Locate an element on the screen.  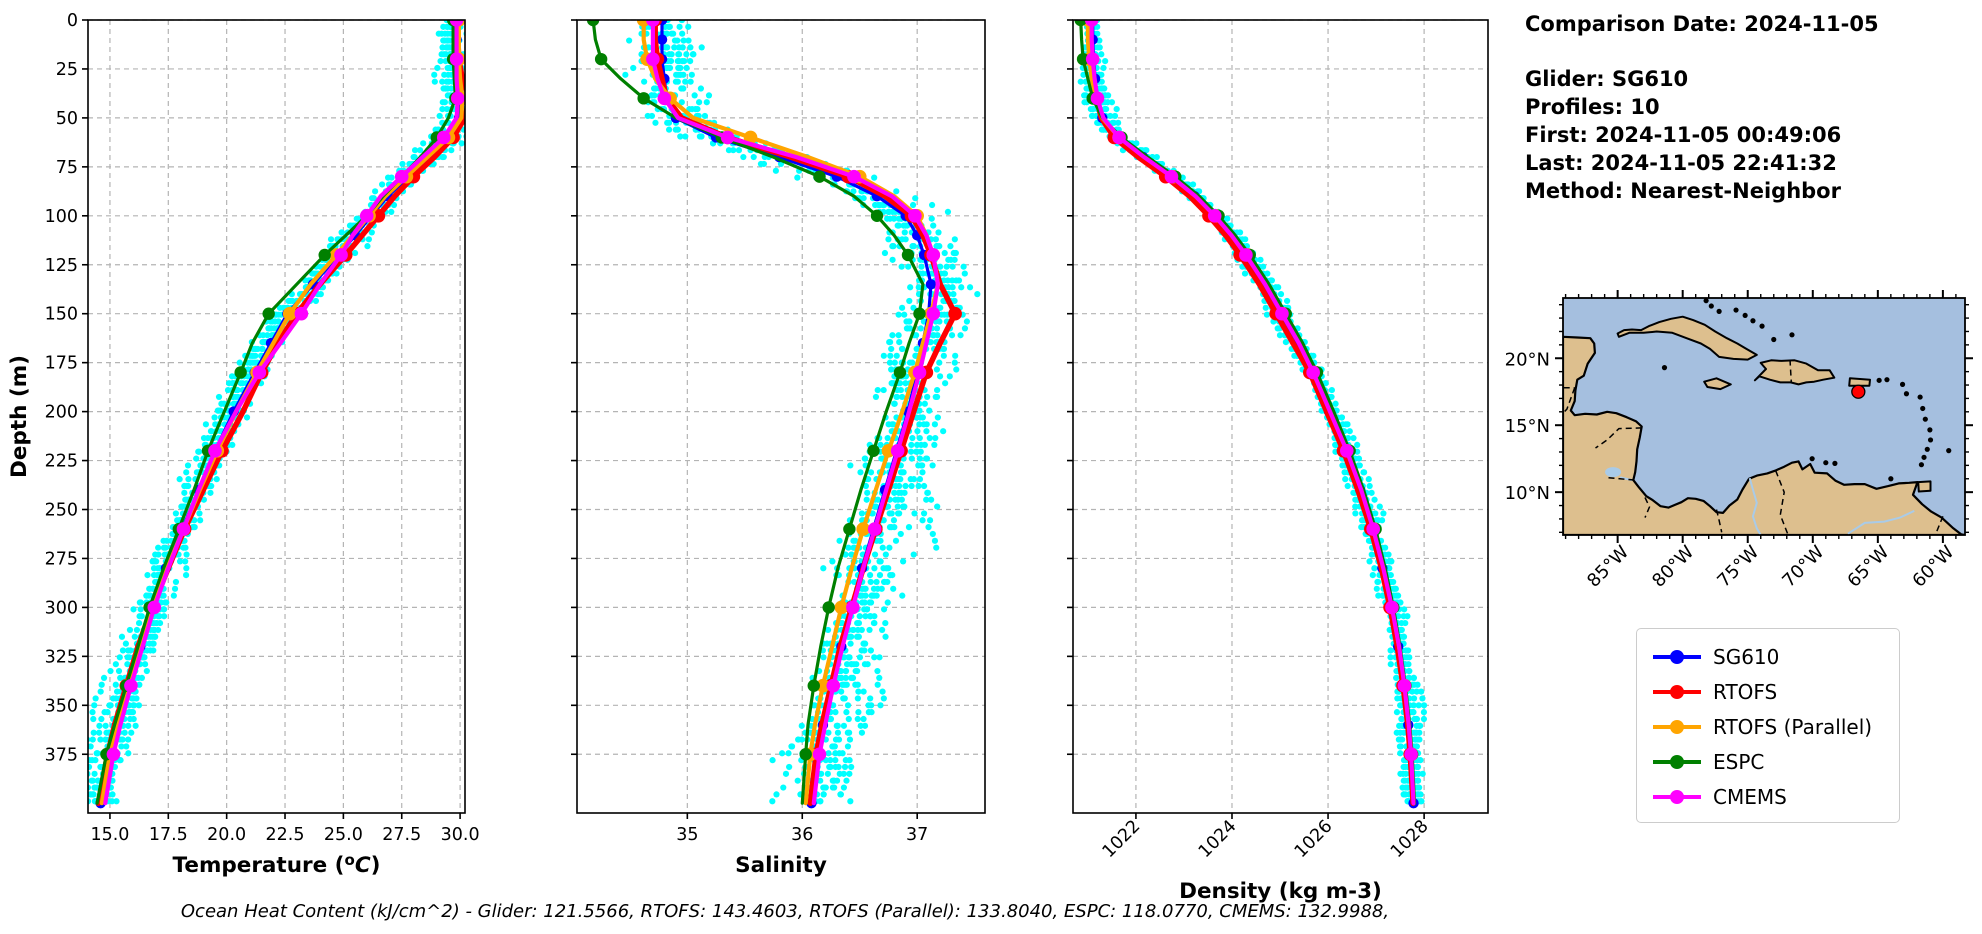
depth-tick-label: 275 is located at coordinates (61, 559).